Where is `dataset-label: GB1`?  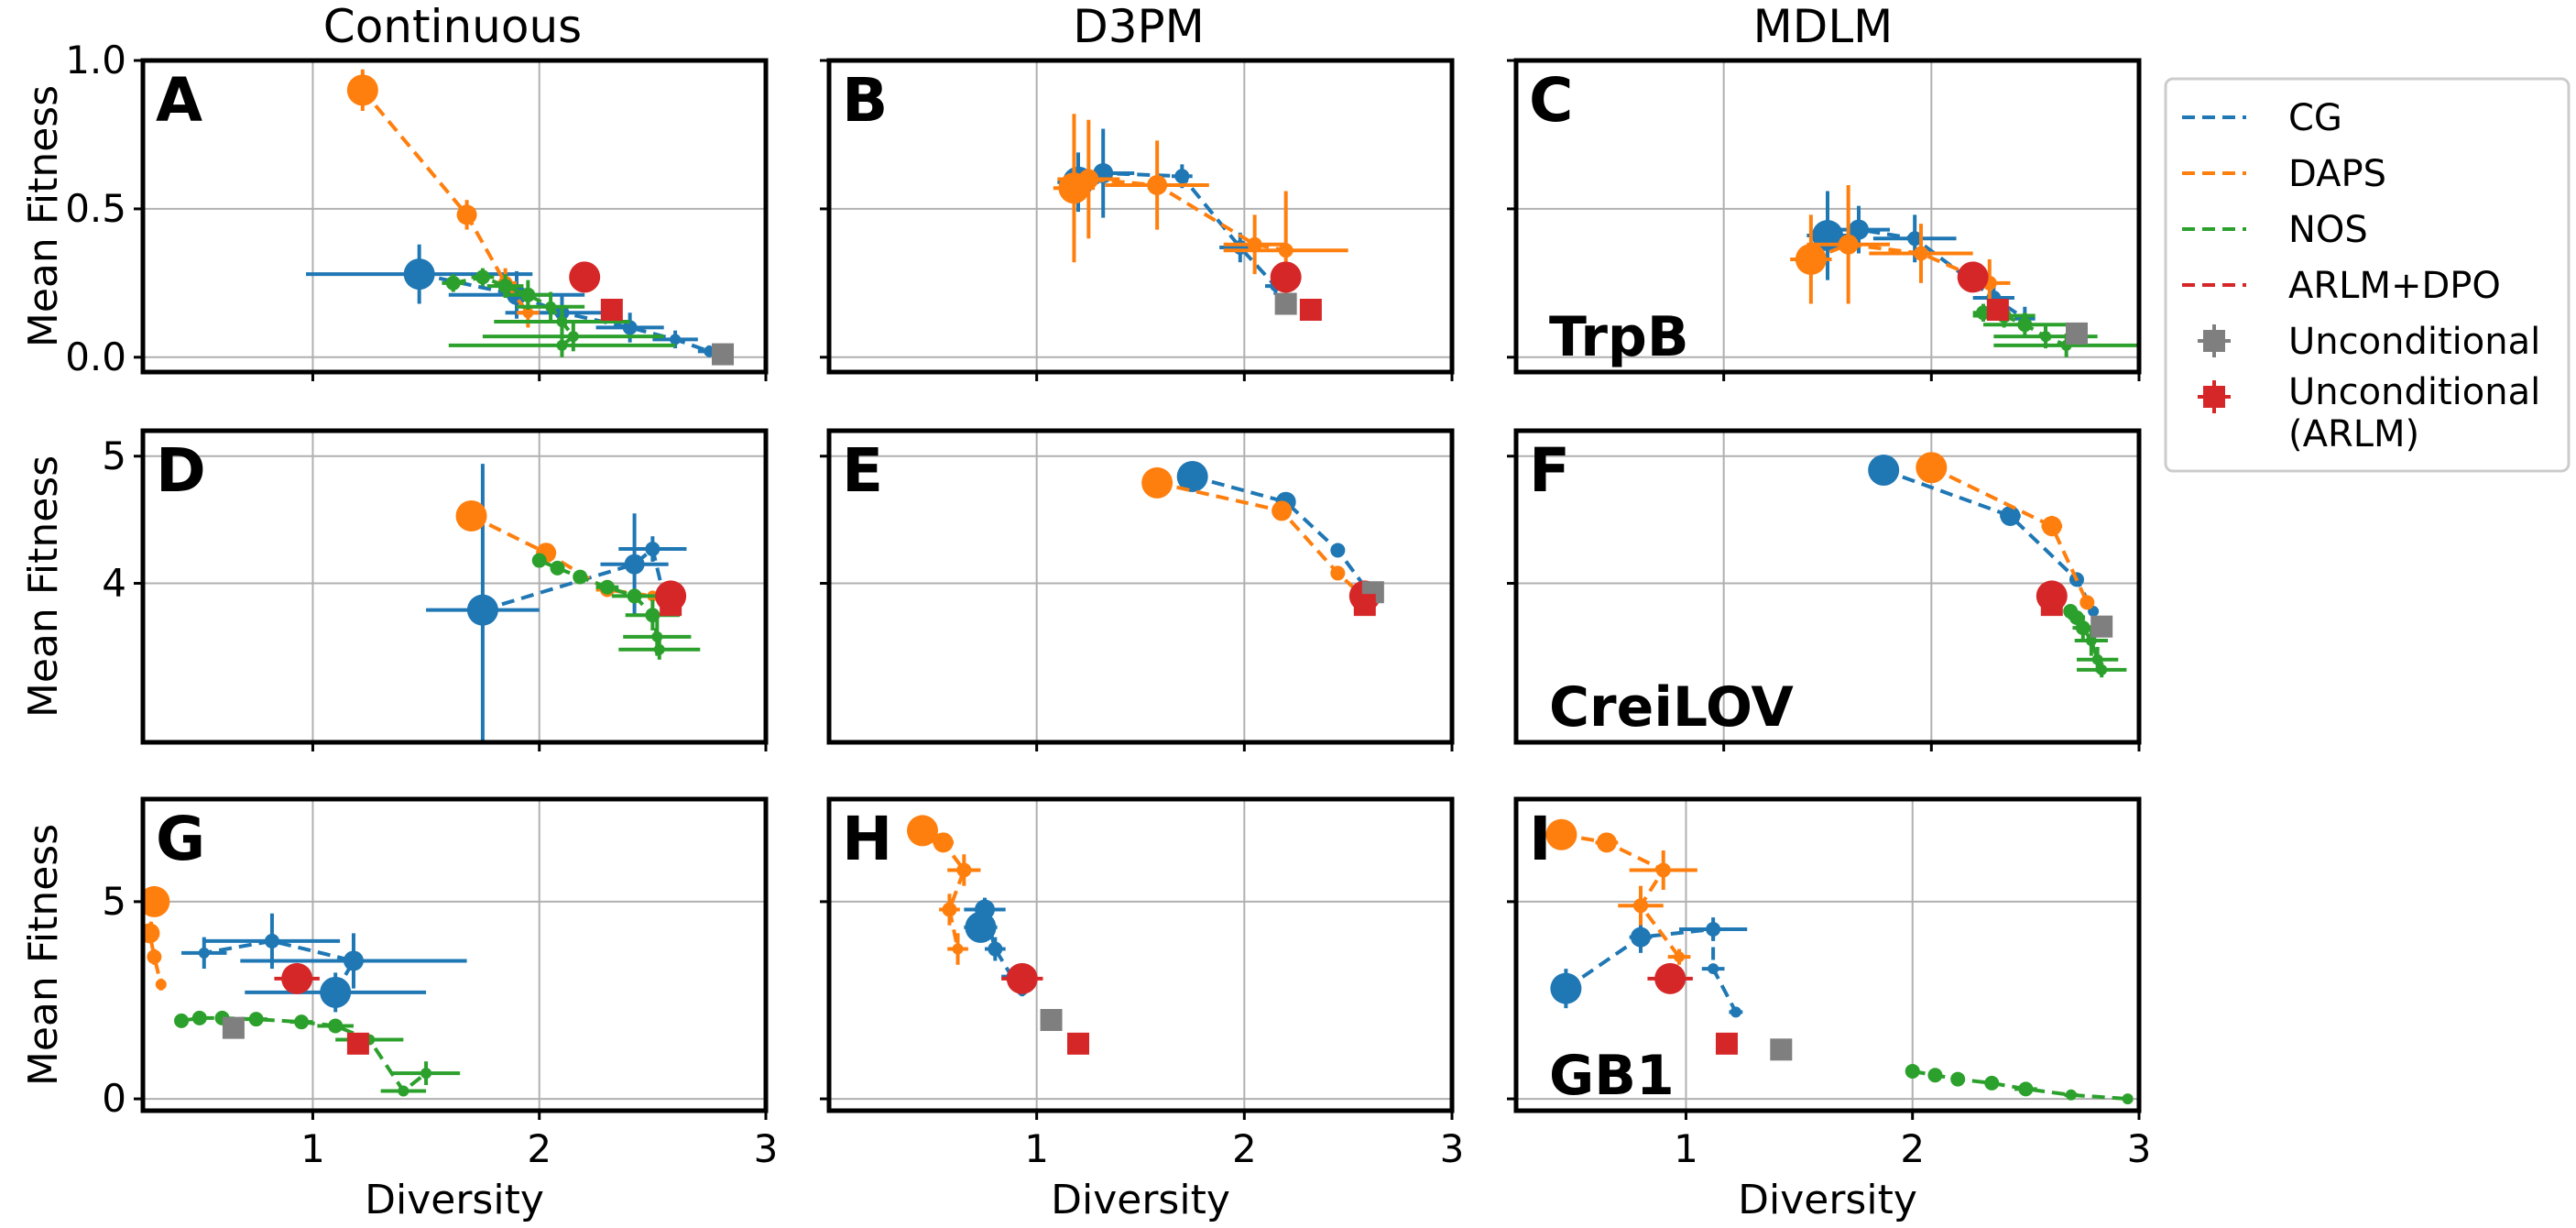
dataset-label: GB1 is located at coordinates (1612, 1076).